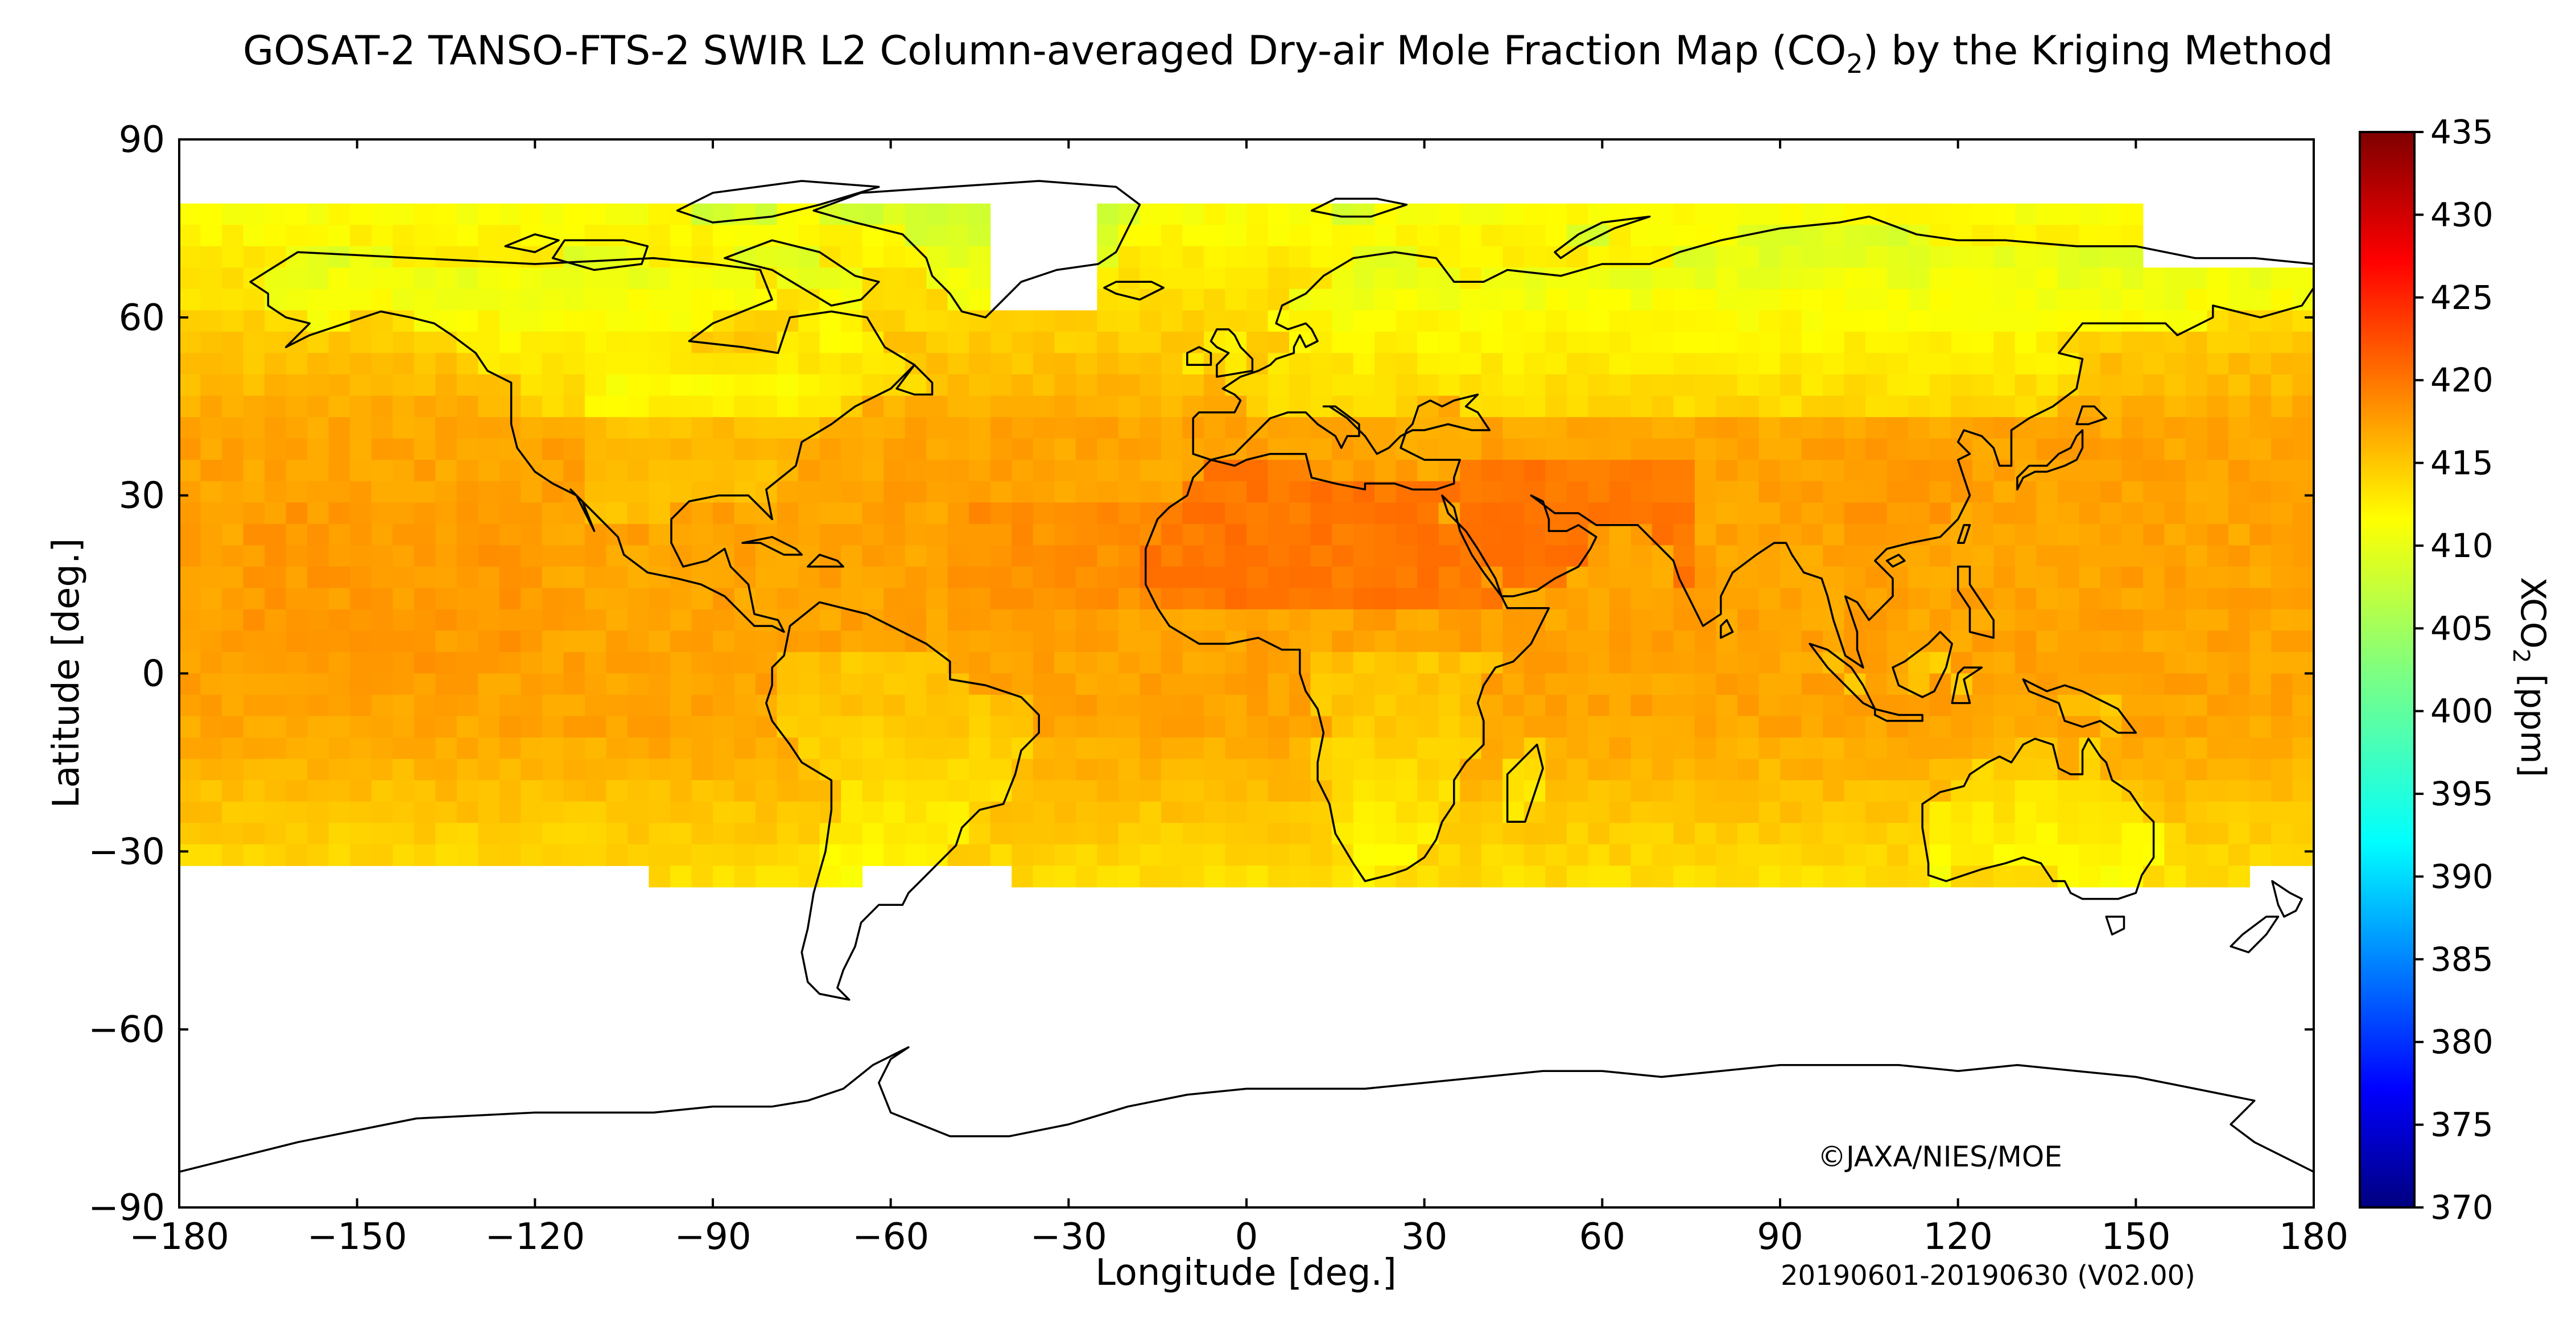  What do you see at coordinates (1940, 1156) in the screenshot?
I see `copyright-notice: ©JAXA/NIES/MOE` at bounding box center [1940, 1156].